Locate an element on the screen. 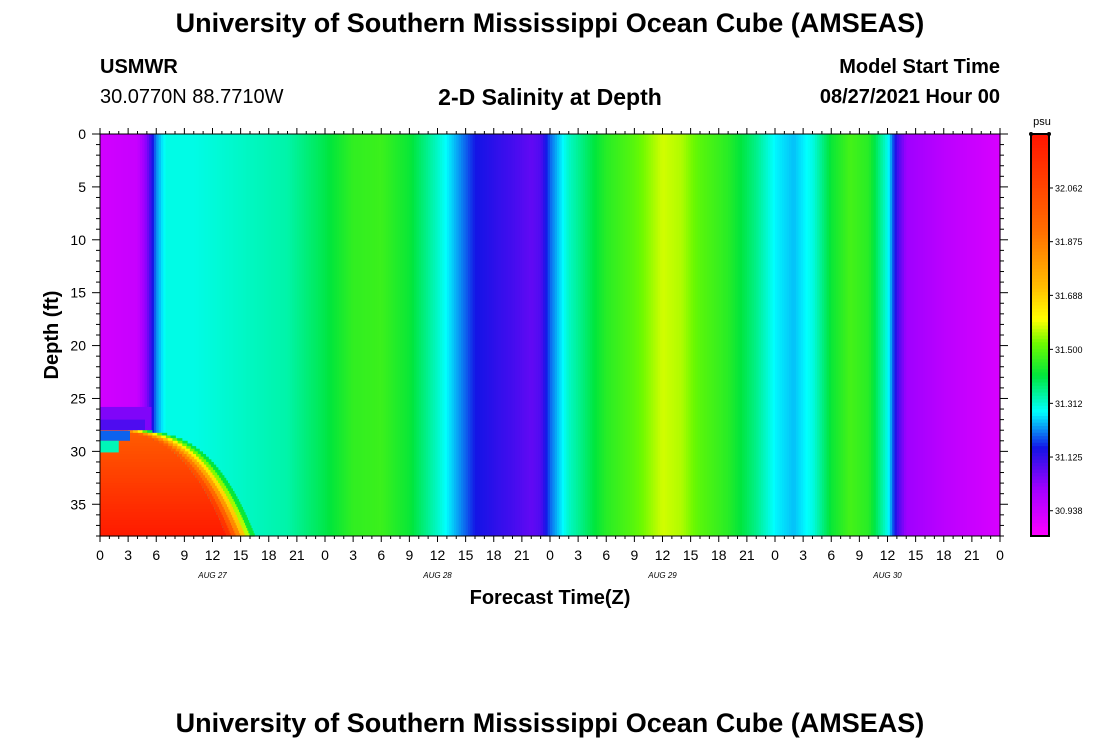 This screenshot has width=1100, height=750. fresh-layer is located at coordinates (122, 425).